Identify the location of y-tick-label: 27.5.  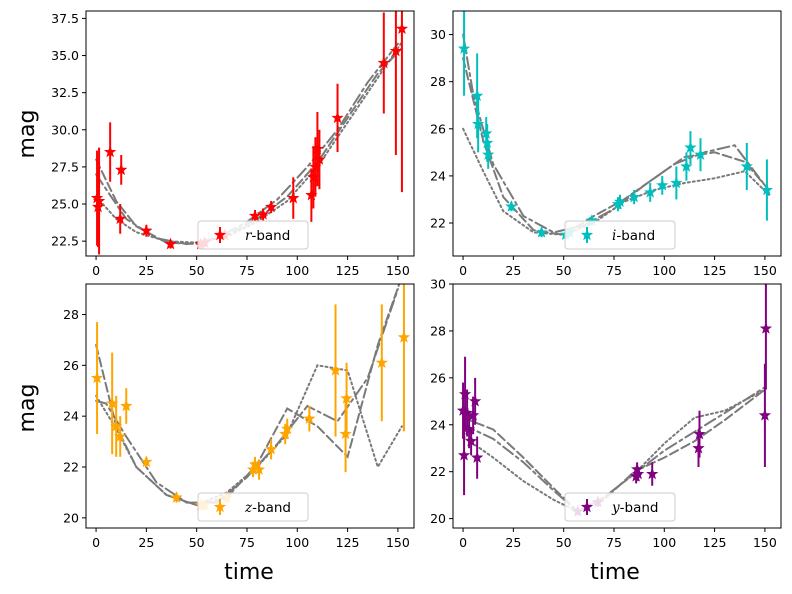
(65, 166).